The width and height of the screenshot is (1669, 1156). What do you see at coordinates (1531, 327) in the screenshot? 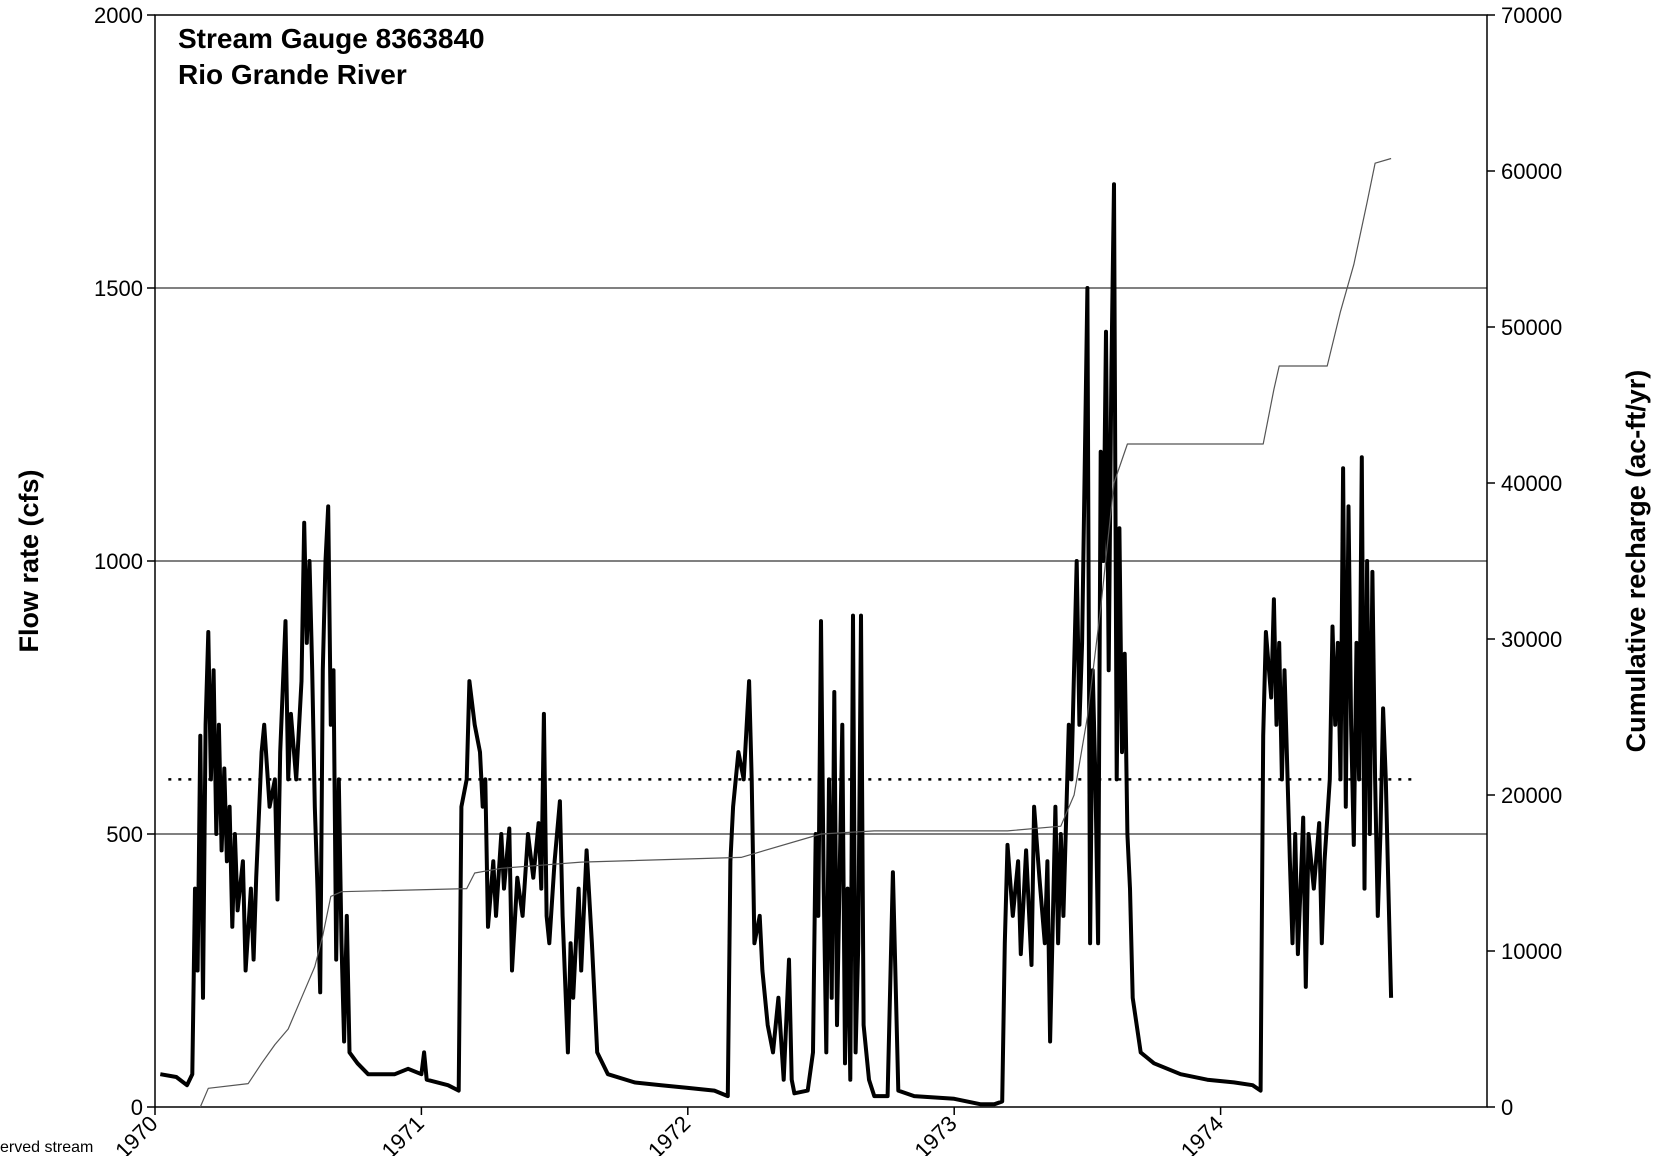
I see `y2-tick-label: 50000` at bounding box center [1531, 327].